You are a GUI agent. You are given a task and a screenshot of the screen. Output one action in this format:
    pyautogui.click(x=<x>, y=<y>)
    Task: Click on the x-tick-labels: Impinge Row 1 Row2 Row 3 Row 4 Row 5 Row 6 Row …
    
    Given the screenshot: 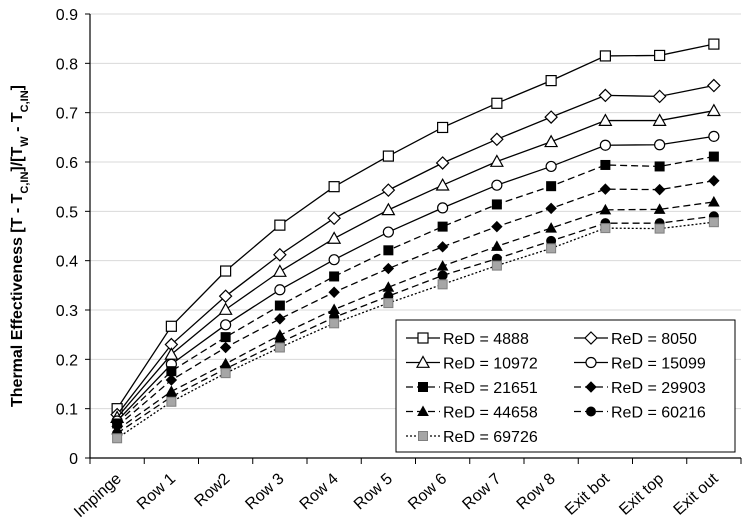 What is the action you would take?
    pyautogui.click(x=396, y=495)
    